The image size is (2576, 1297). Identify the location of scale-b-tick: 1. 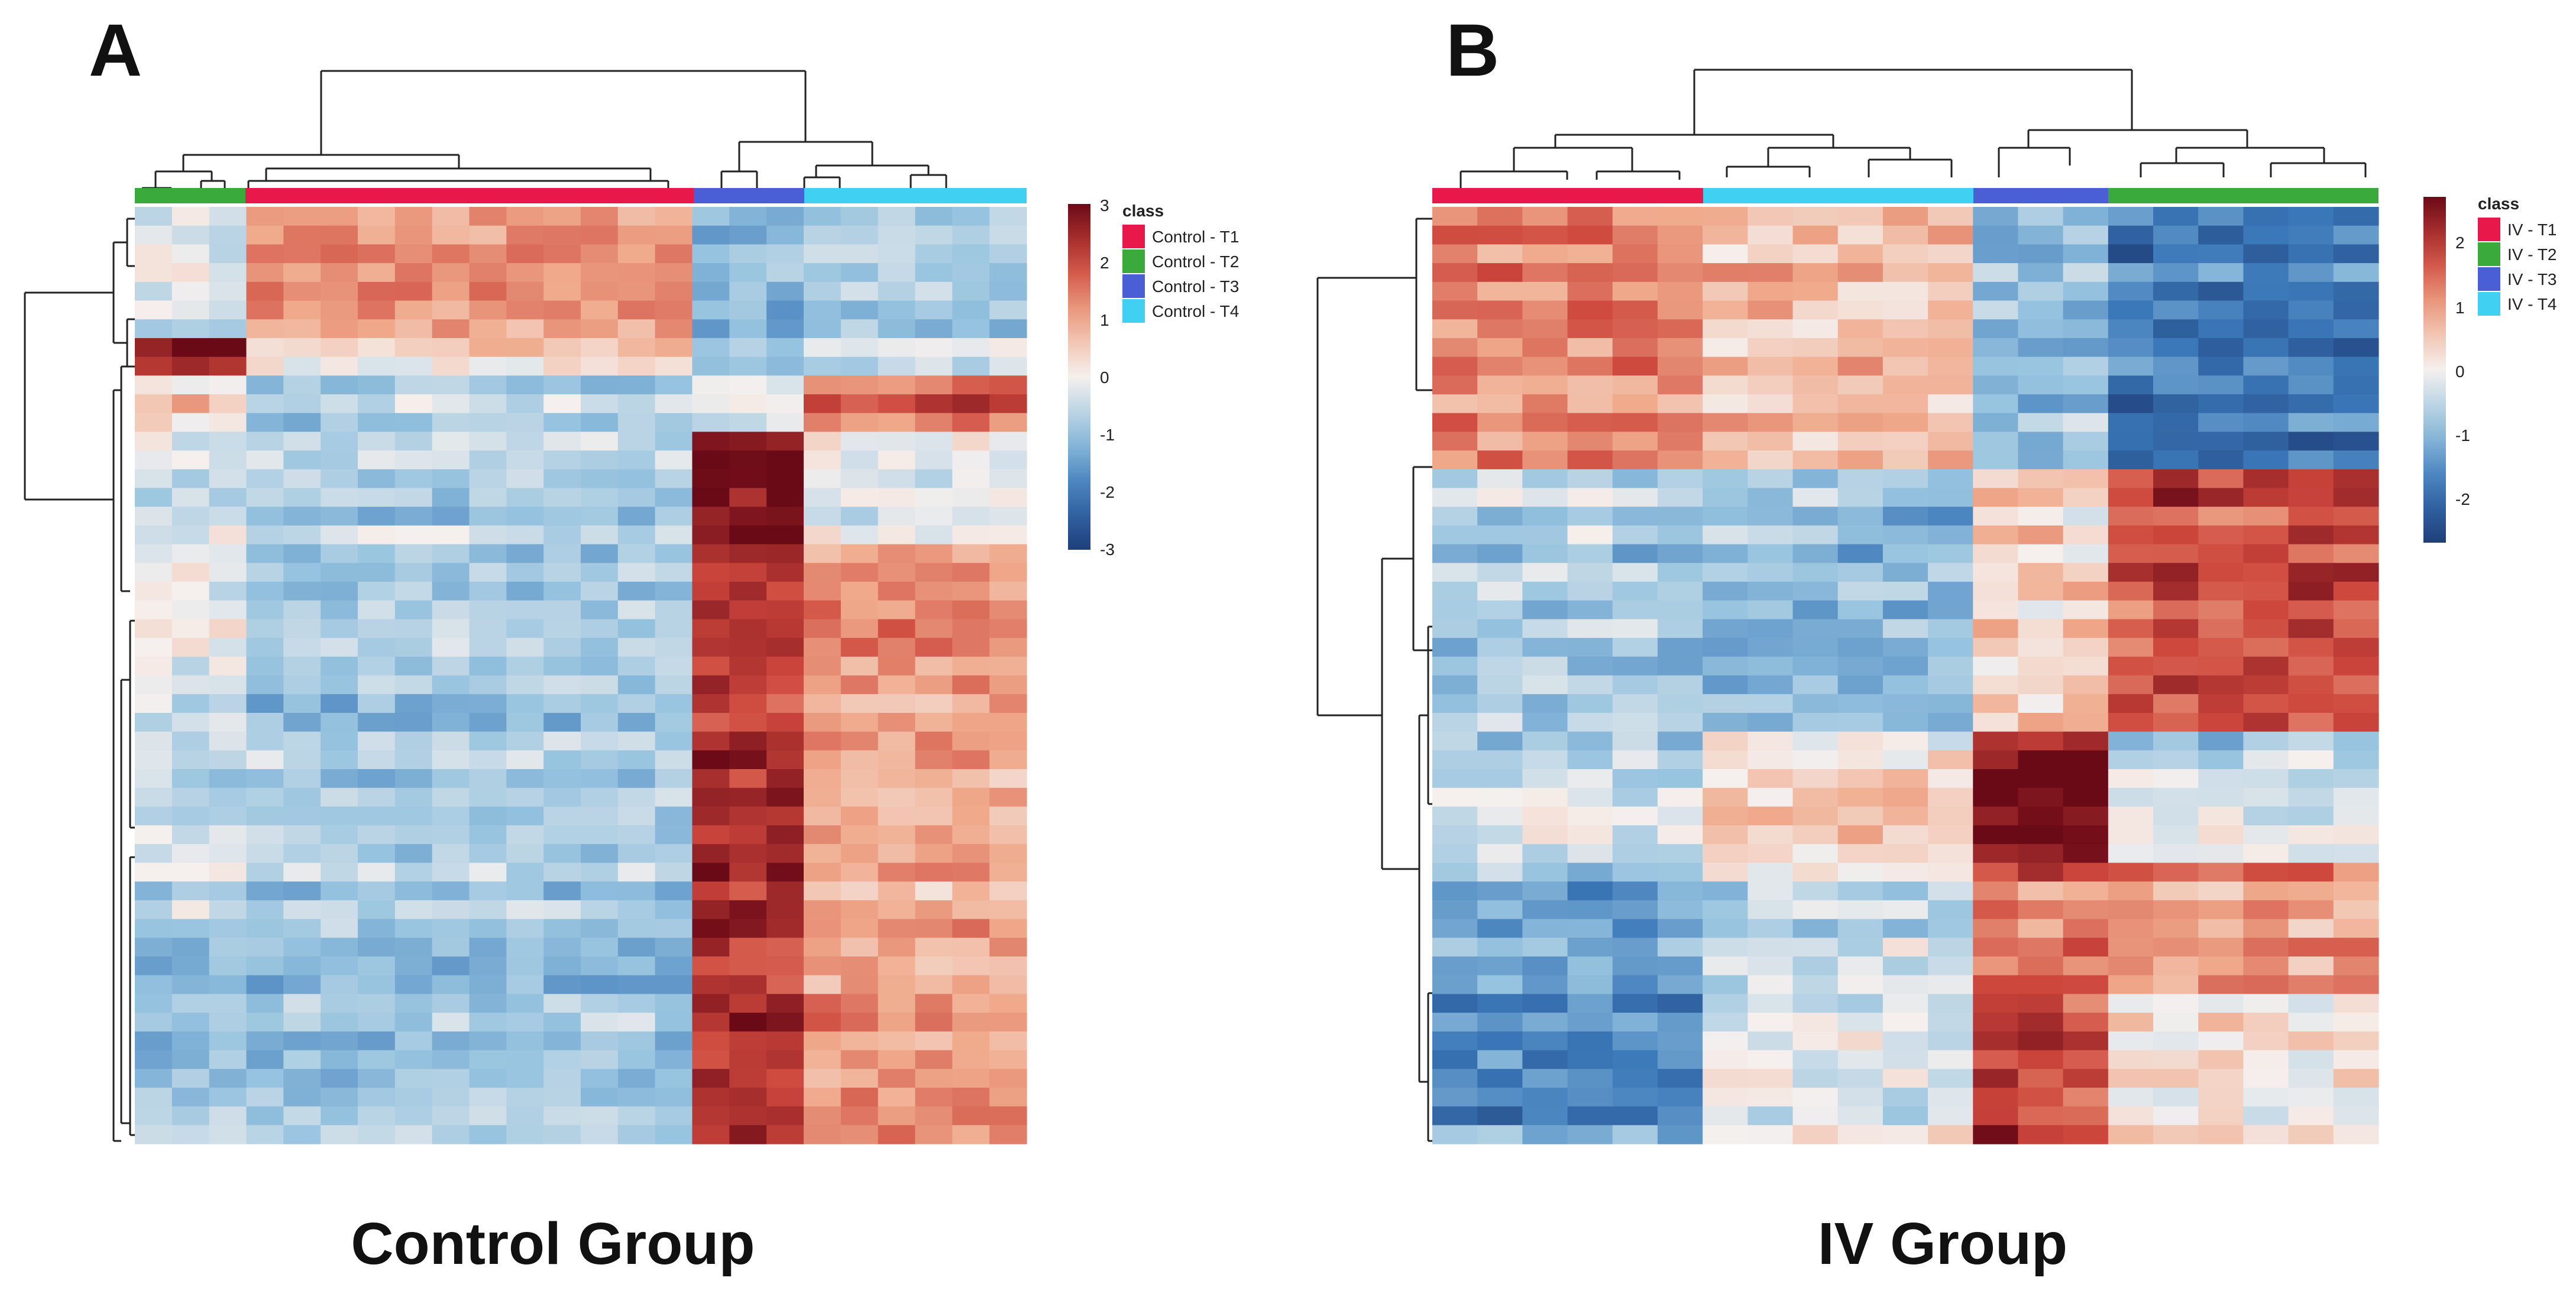
(2460, 308).